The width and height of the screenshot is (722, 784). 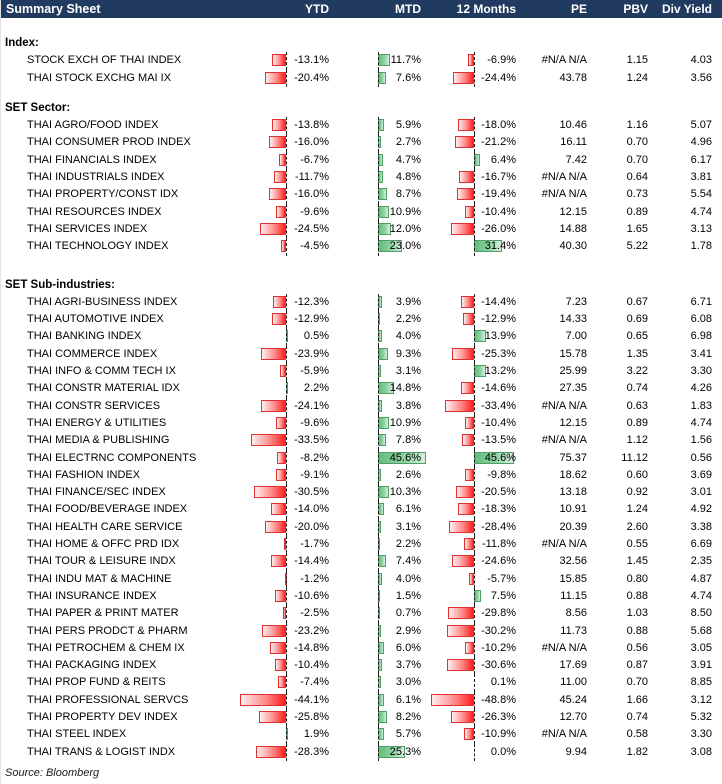 What do you see at coordinates (637, 613) in the screenshot?
I see `pbv-value: 1.03` at bounding box center [637, 613].